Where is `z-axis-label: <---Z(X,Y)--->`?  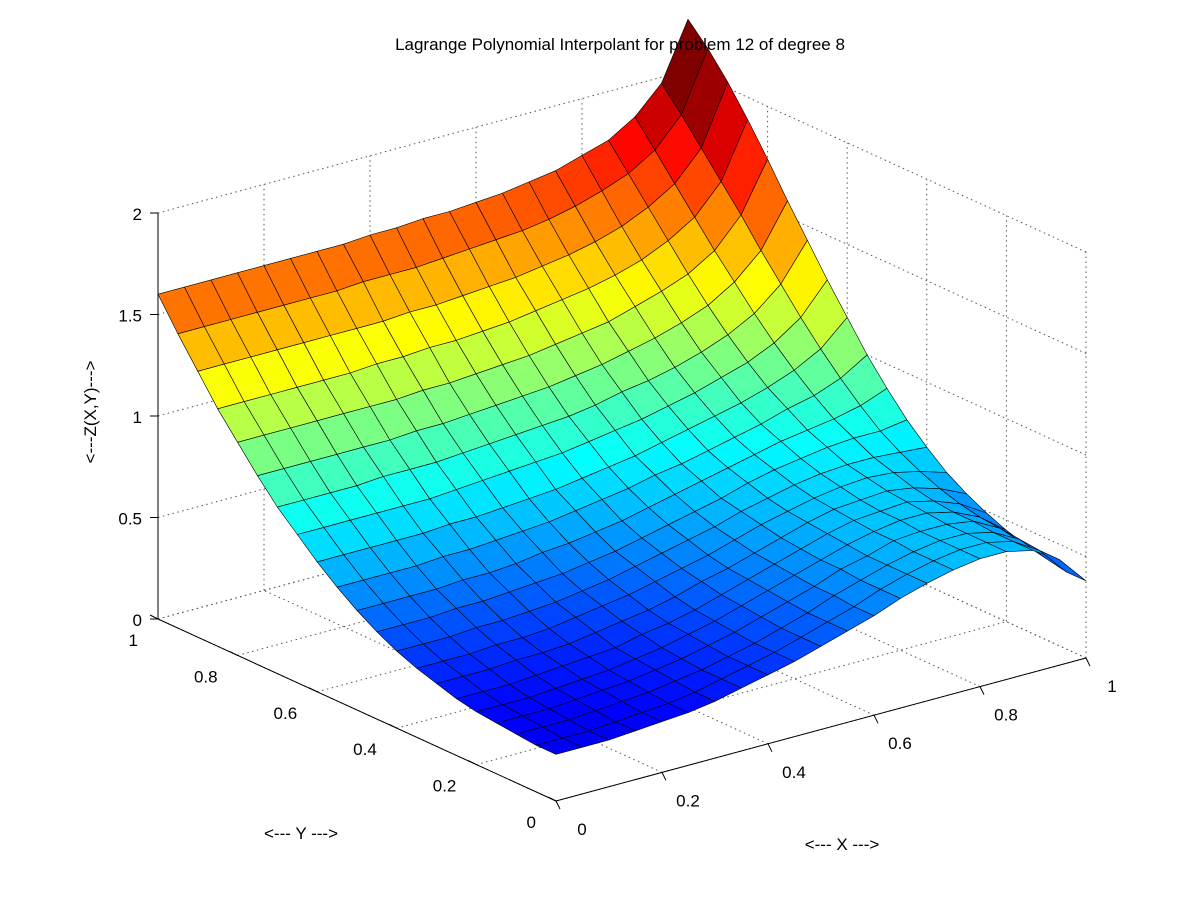
z-axis-label: <---Z(X,Y)---> is located at coordinates (90, 411).